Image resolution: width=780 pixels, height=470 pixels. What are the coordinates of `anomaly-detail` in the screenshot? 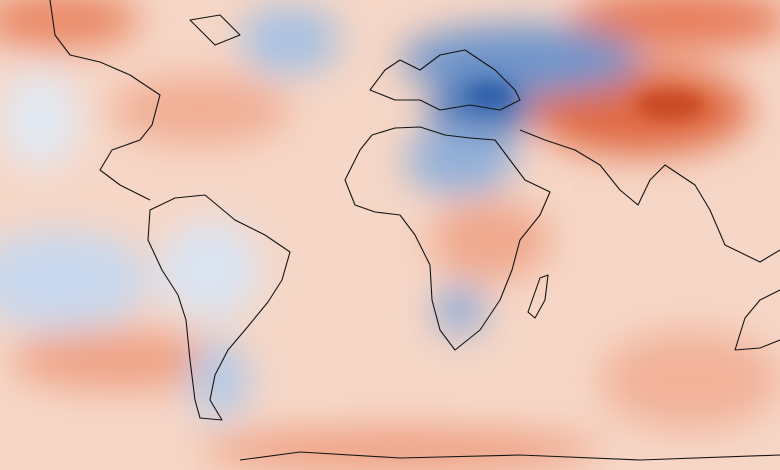 It's located at (586, 101).